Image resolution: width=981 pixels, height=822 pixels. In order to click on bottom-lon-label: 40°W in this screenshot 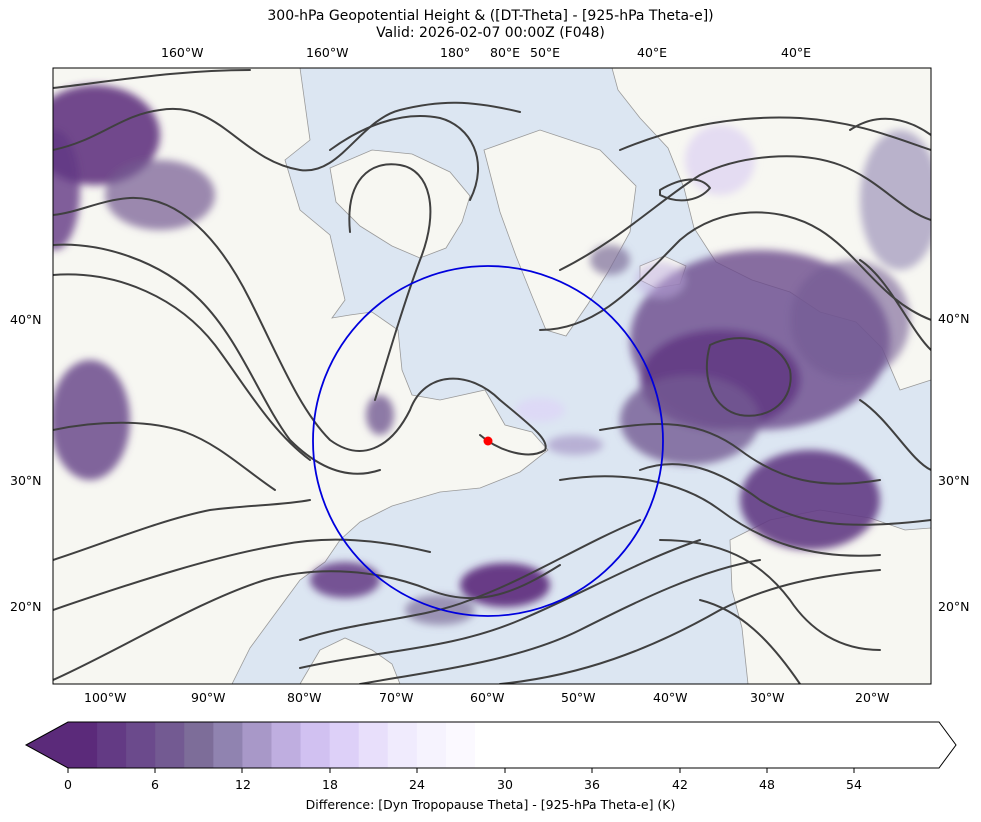, I will do `click(670, 697)`.